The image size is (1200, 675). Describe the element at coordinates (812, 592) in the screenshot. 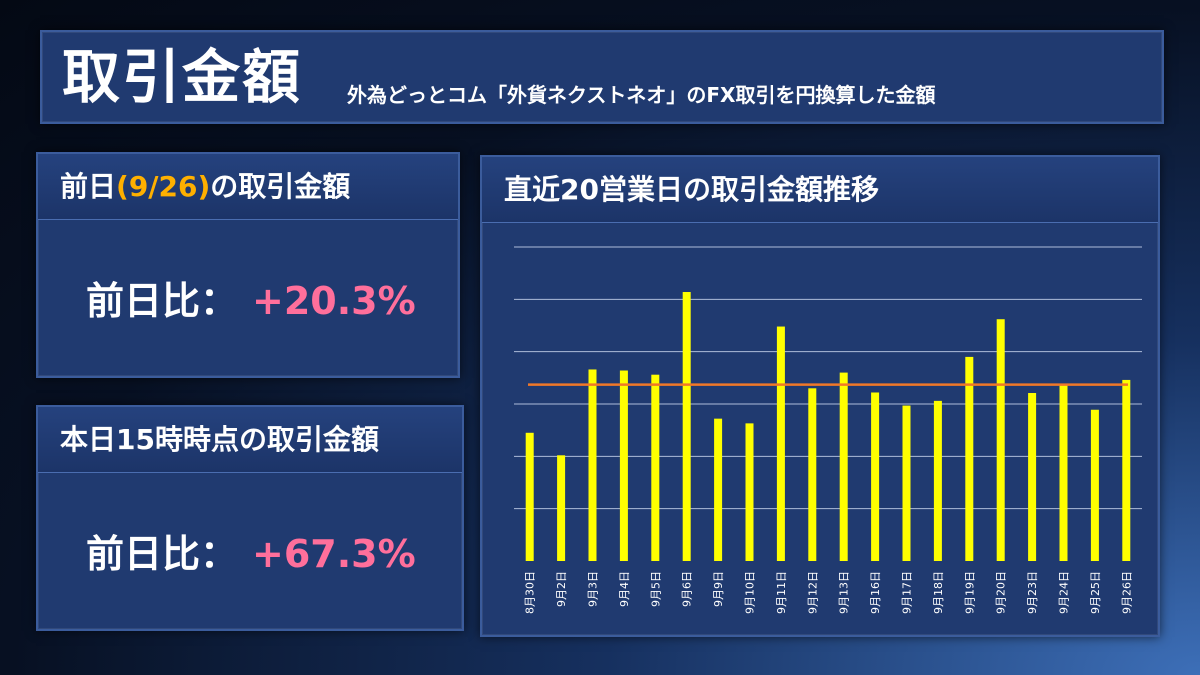

I see `x-tick-label: 9月12日` at that location.